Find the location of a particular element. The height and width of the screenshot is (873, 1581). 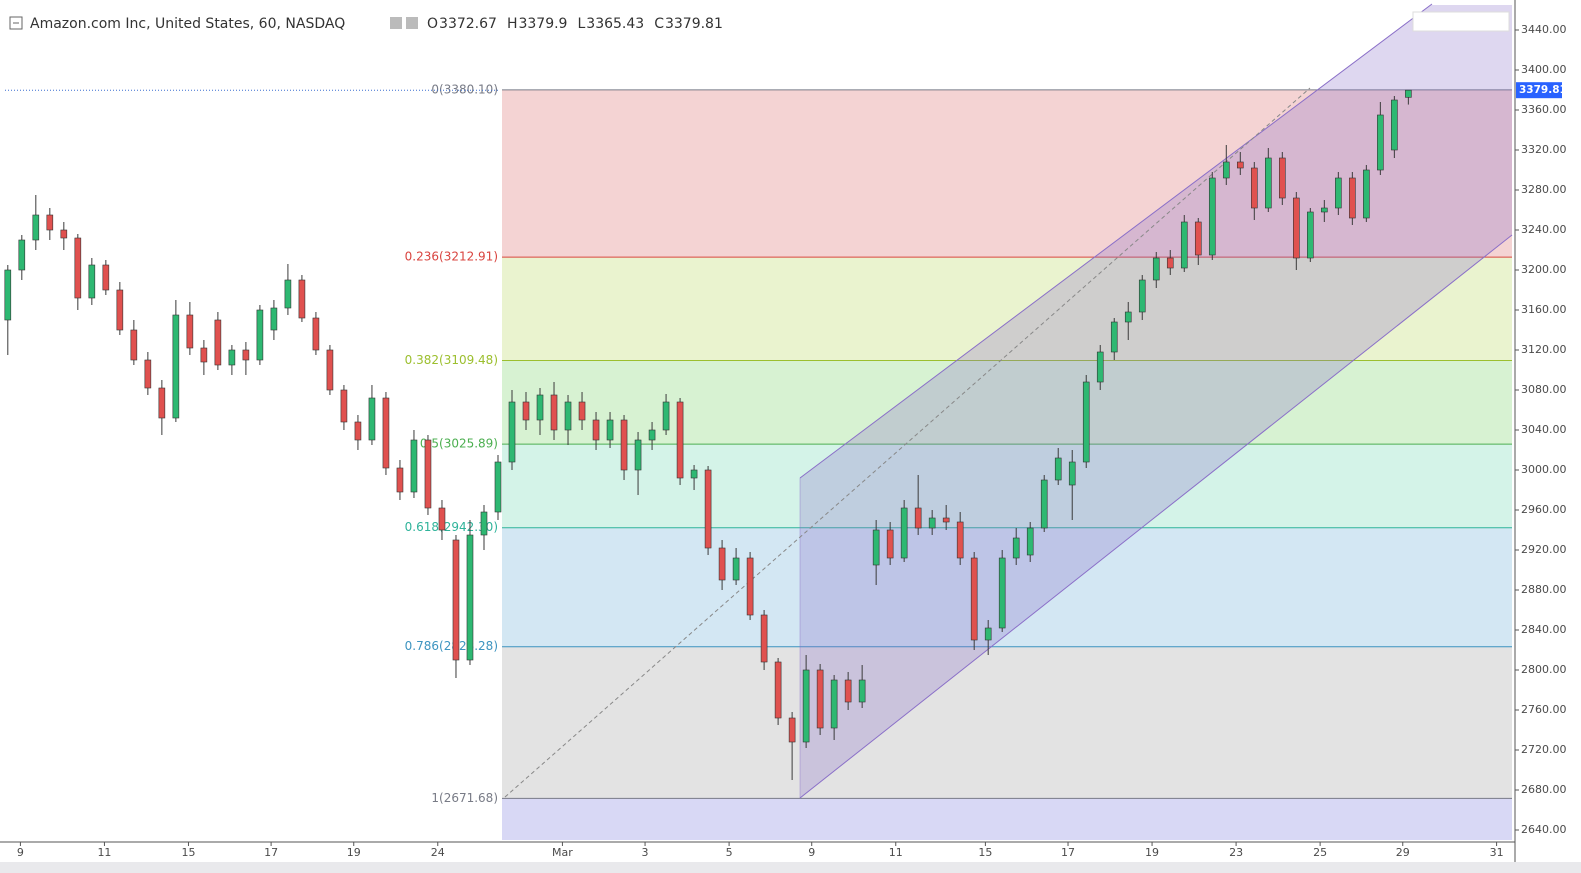

ohlc-key: C is located at coordinates (659, 24).